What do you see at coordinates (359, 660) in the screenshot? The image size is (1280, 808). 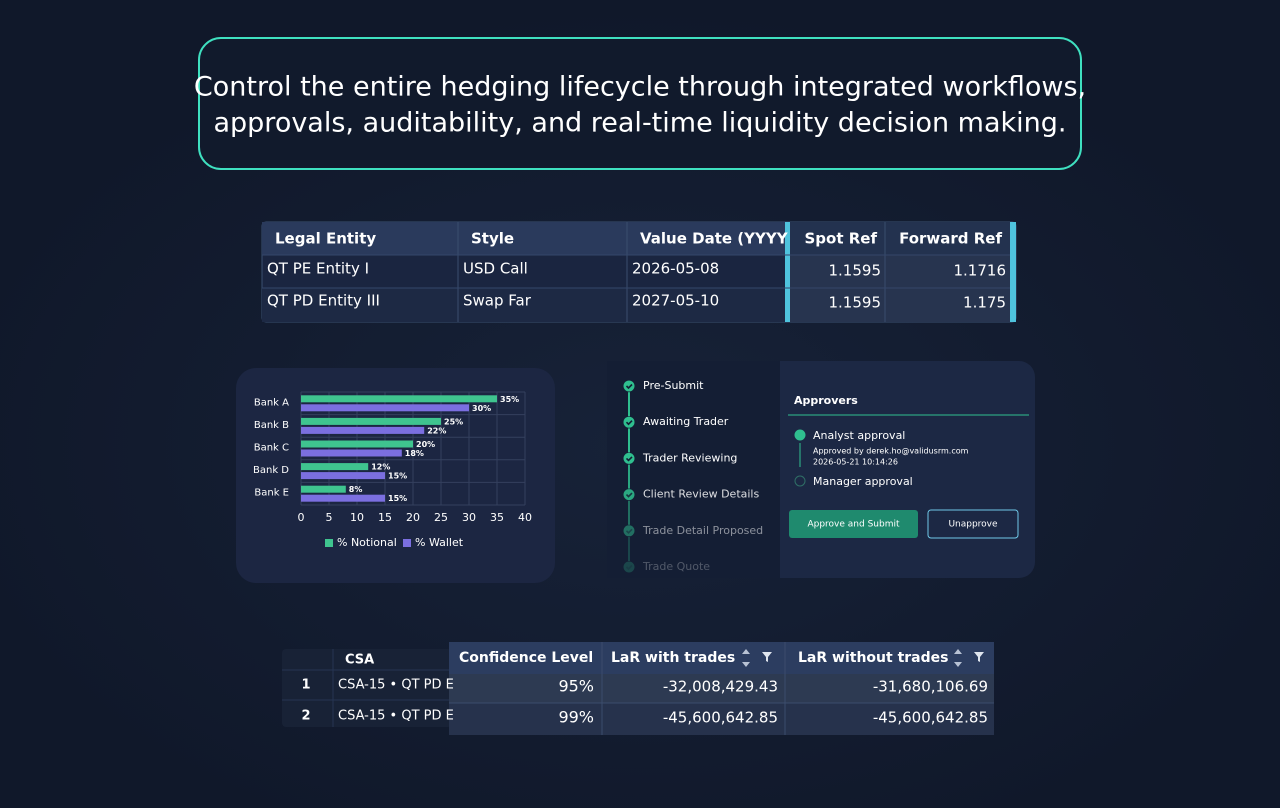 I see `column-header: CSA` at bounding box center [359, 660].